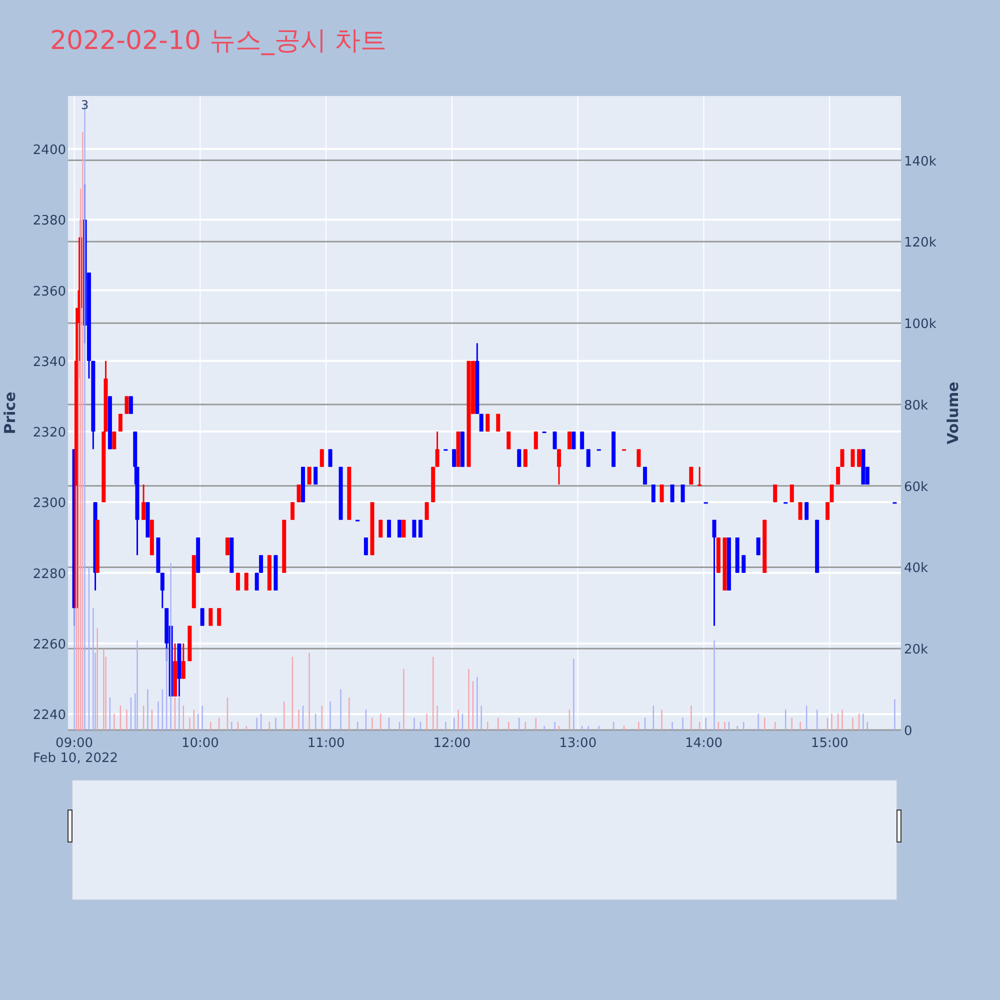 The image size is (1000, 1000). I want to click on y-tick-label: 2340, so click(49, 362).